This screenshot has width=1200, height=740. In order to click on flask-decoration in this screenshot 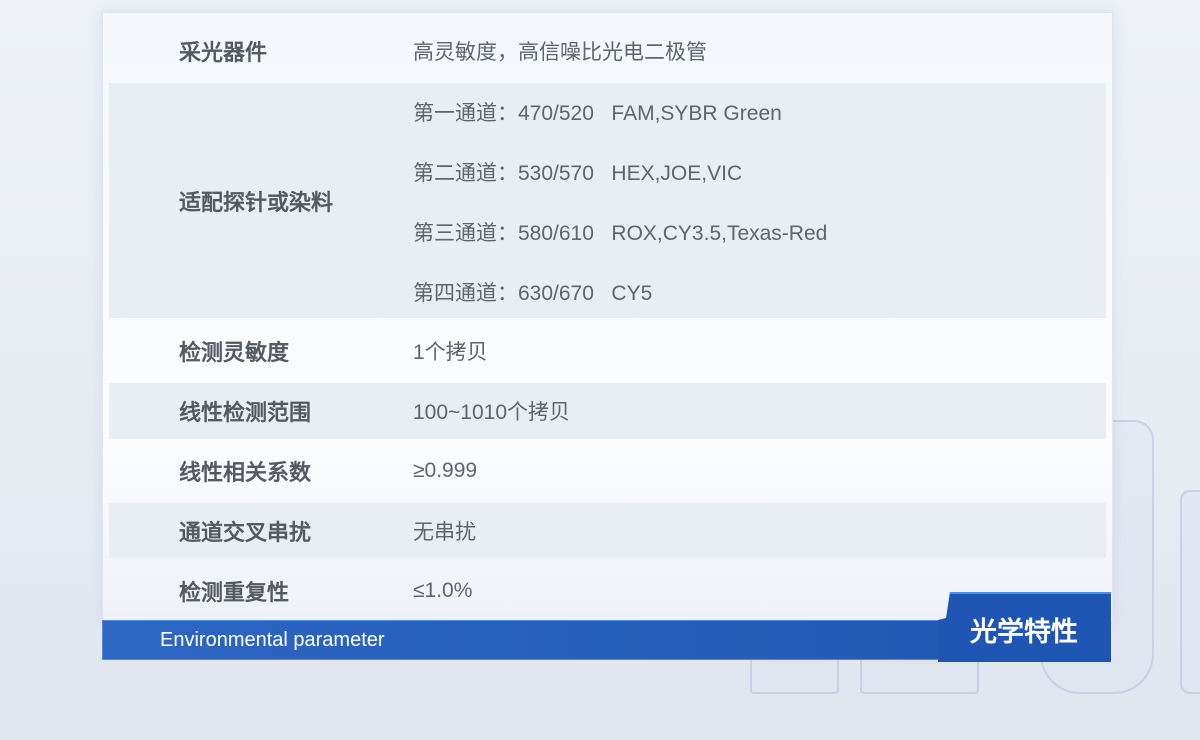, I will do `click(1190, 592)`.